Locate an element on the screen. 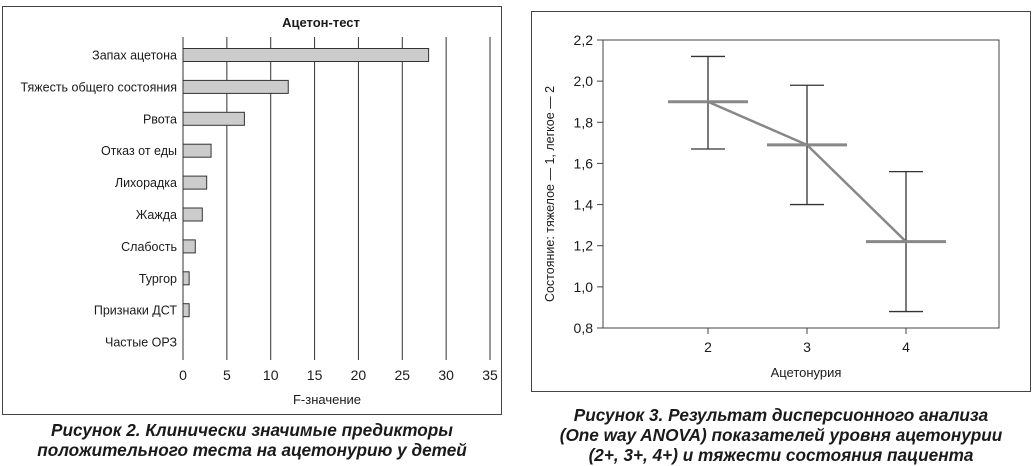  x-axis-label: Ацетонурия is located at coordinates (806, 372).